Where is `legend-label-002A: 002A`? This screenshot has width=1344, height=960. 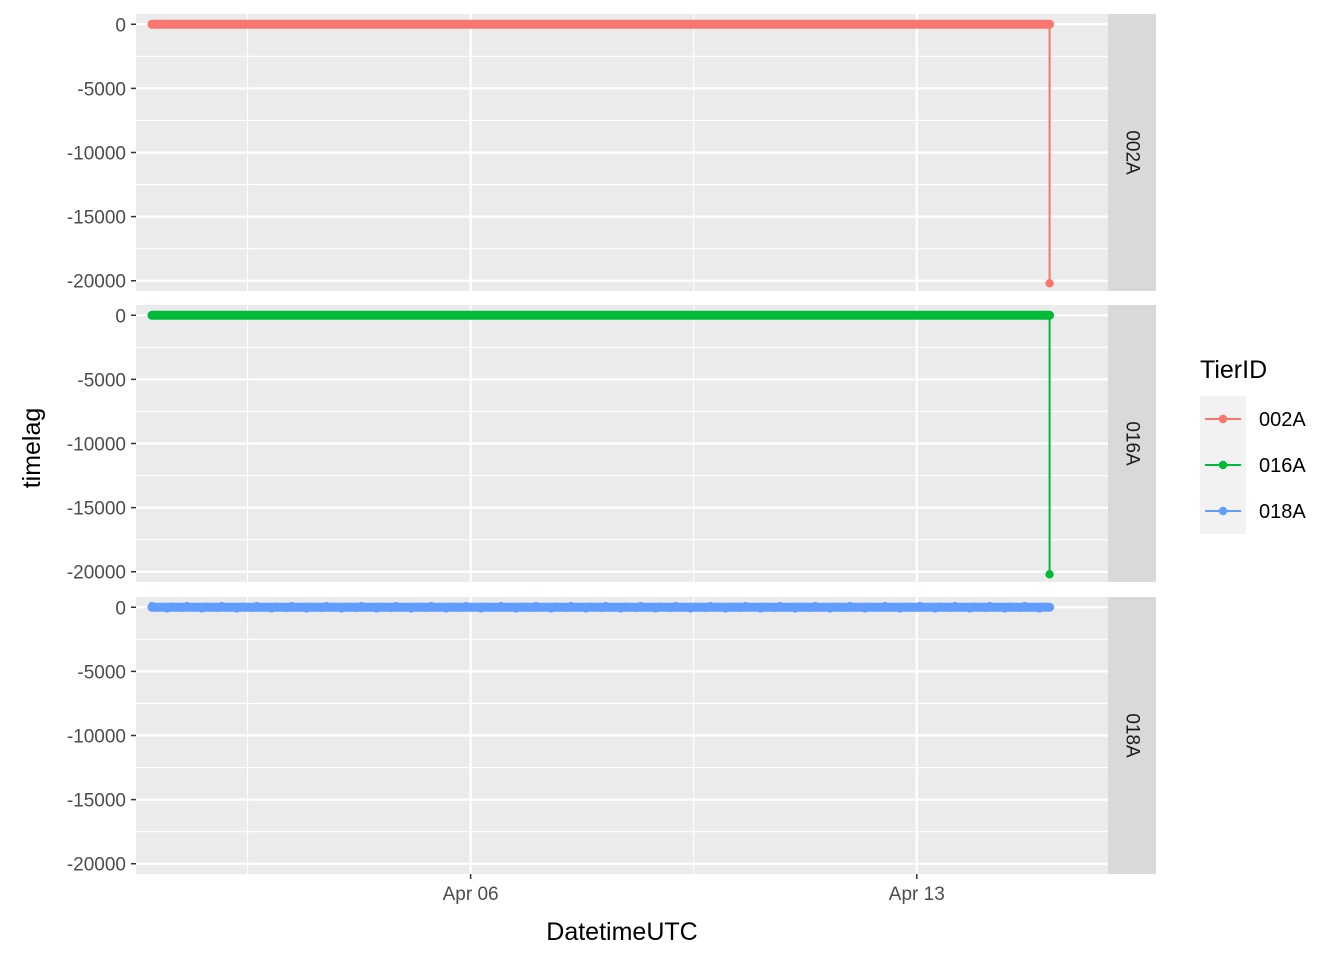 legend-label-002A: 002A is located at coordinates (1282, 420).